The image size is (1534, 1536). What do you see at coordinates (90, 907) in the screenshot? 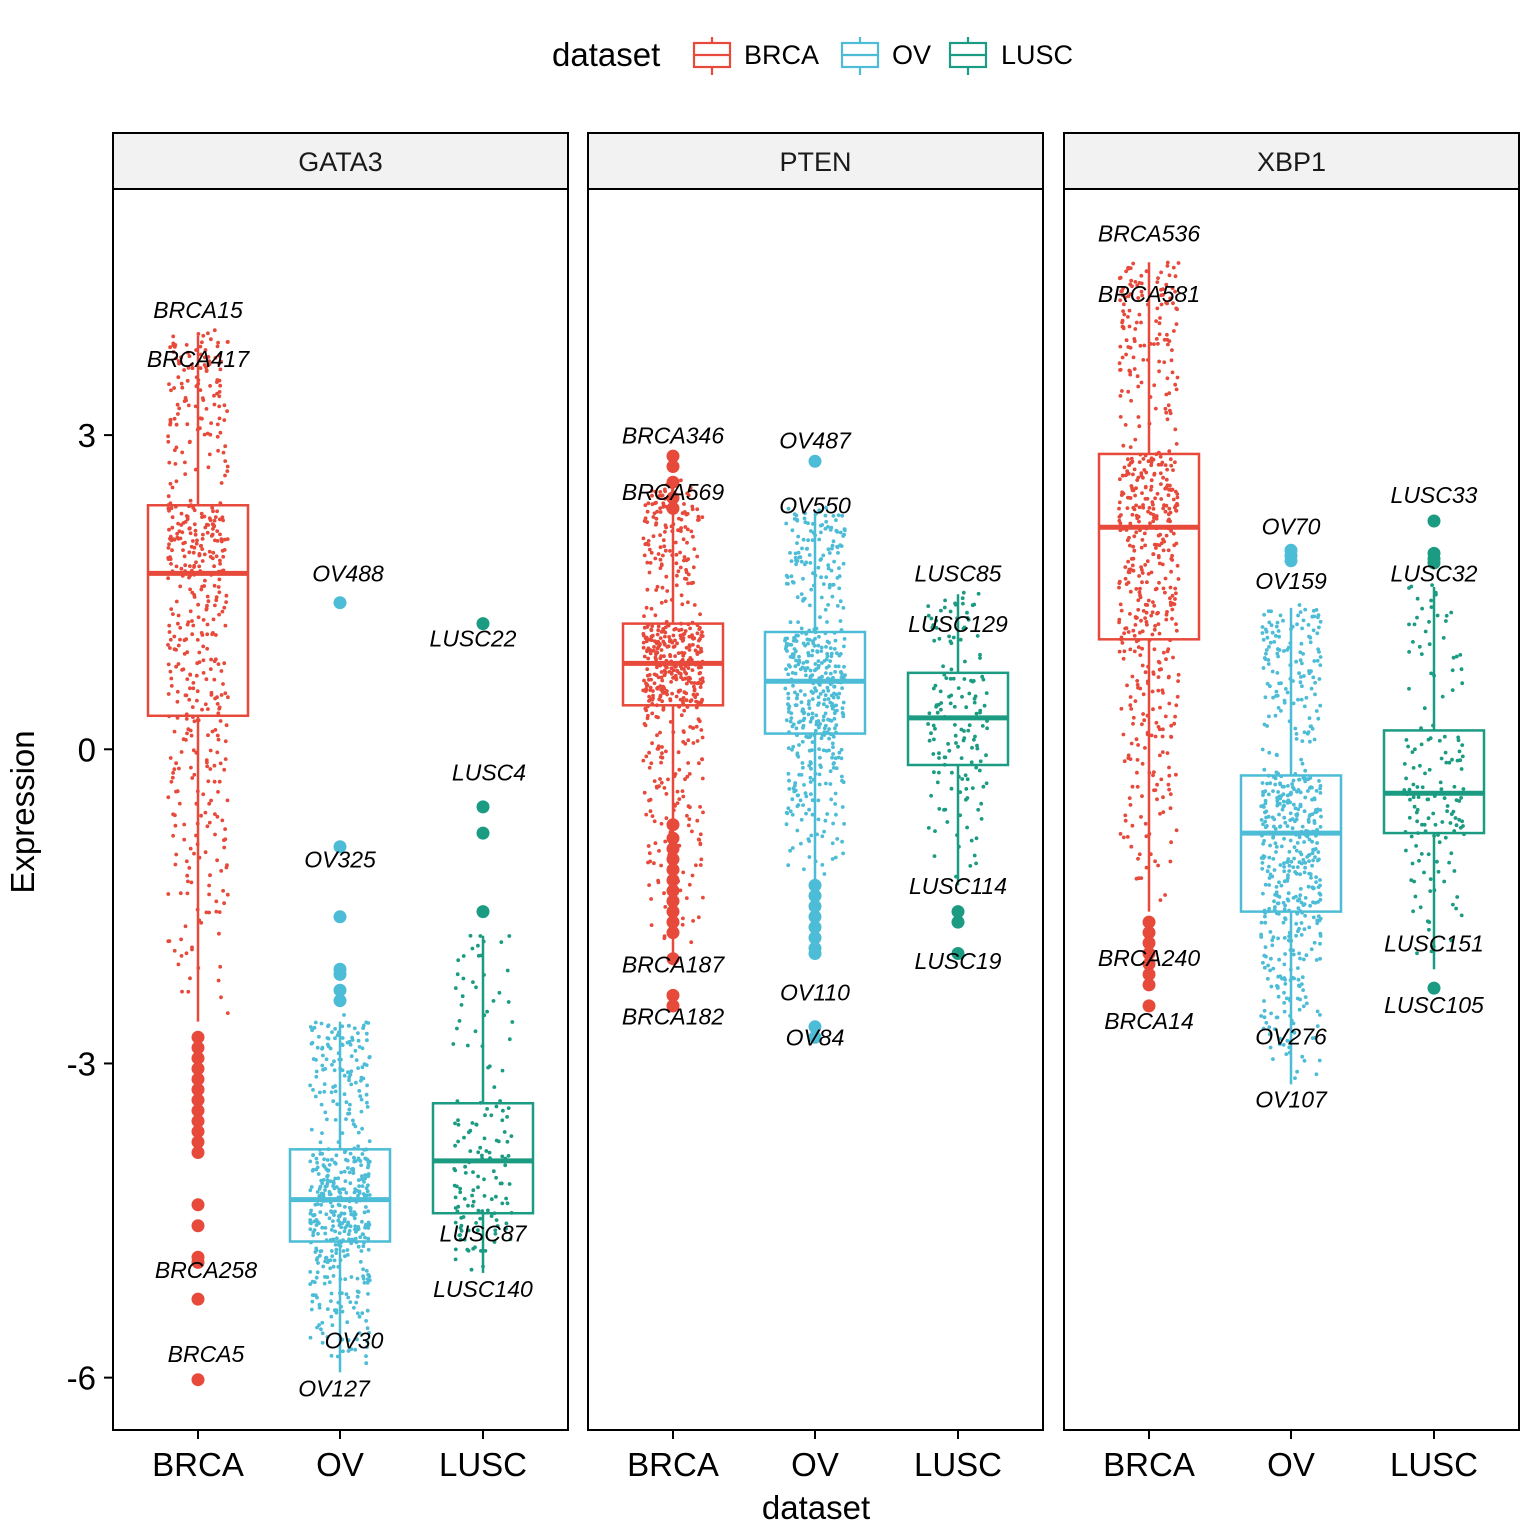
I see `y-axis: 30-3-6` at bounding box center [90, 907].